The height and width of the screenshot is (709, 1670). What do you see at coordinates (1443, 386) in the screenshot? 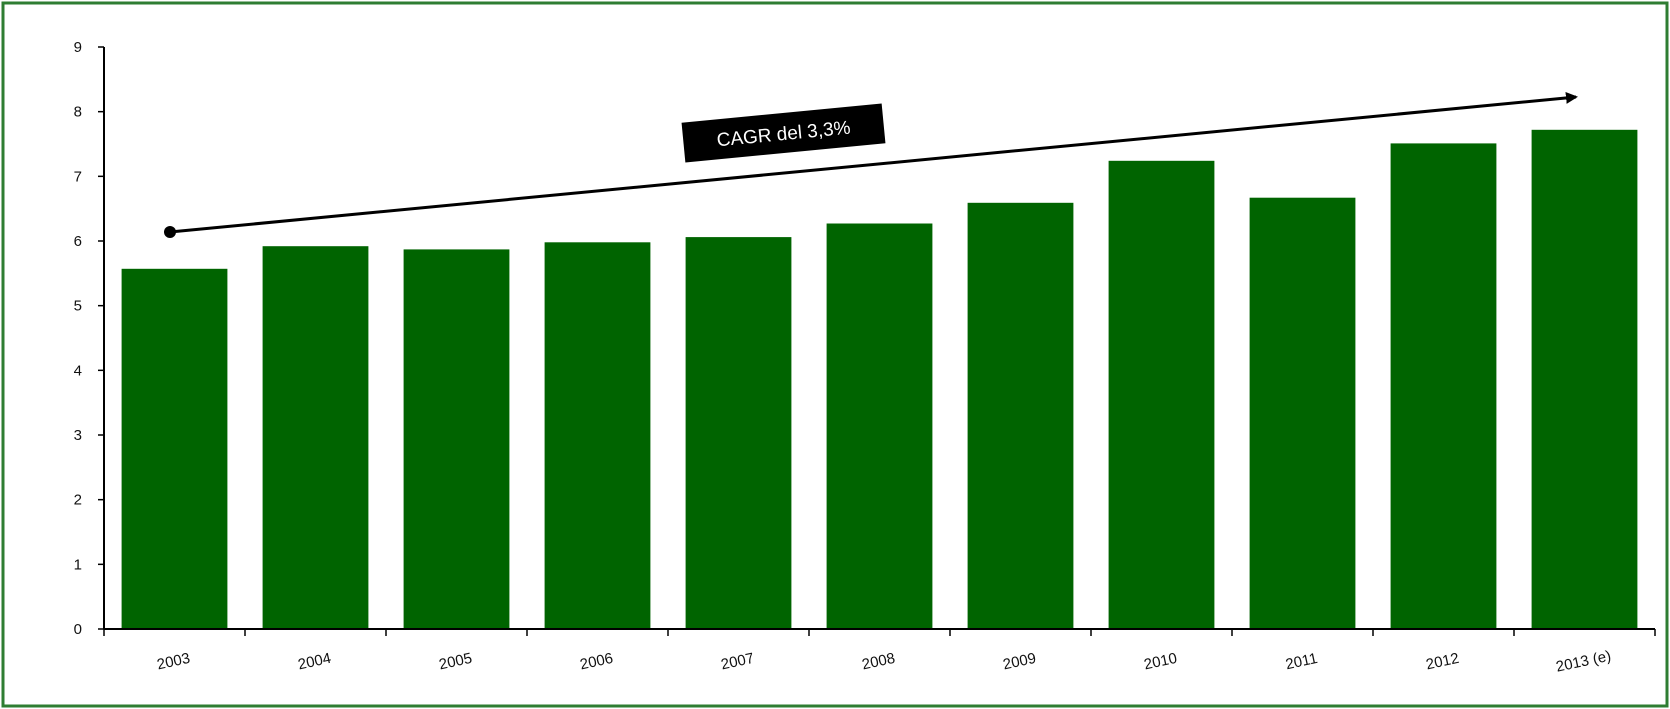
I see `bar-2012` at bounding box center [1443, 386].